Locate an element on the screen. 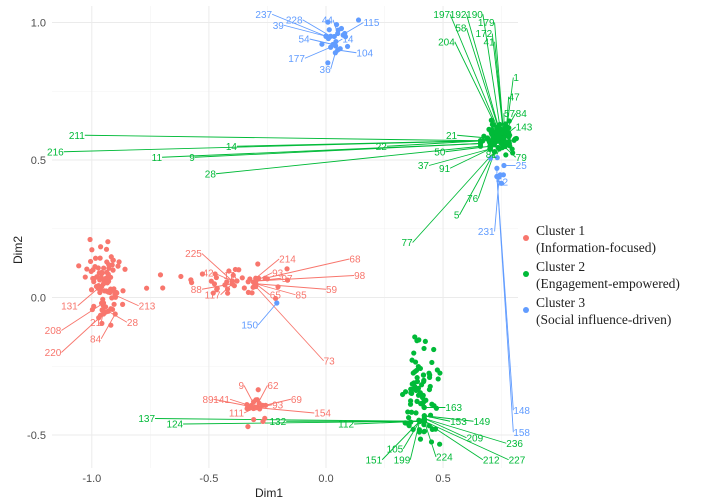  point-label-54: 54 is located at coordinates (304, 40).